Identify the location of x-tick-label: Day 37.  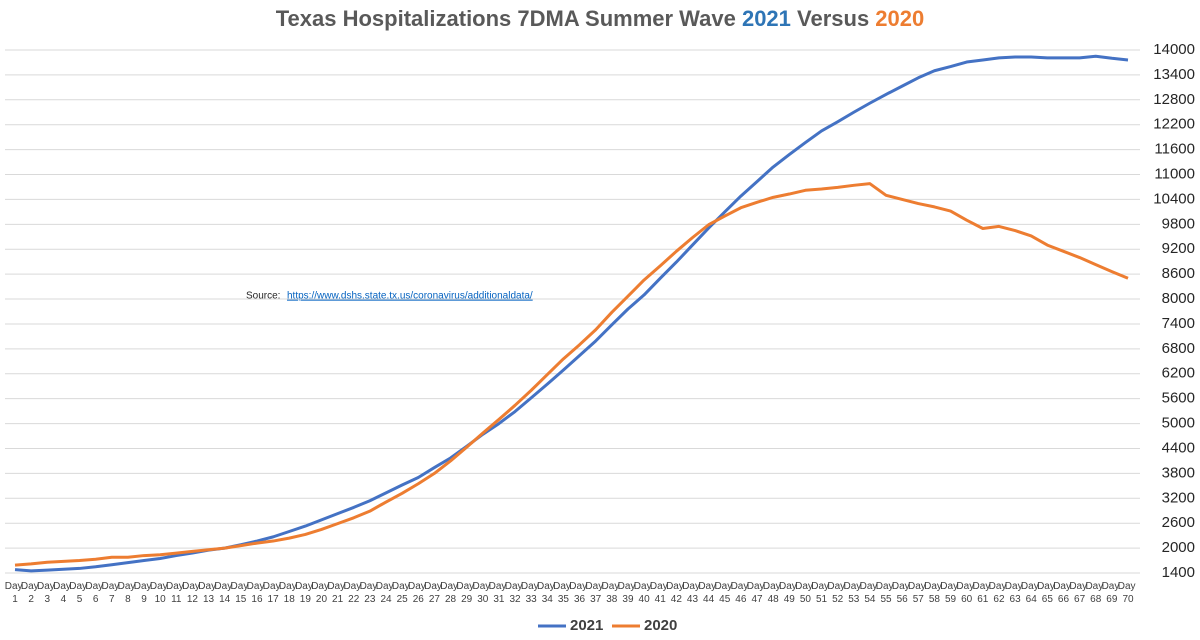
(595, 593).